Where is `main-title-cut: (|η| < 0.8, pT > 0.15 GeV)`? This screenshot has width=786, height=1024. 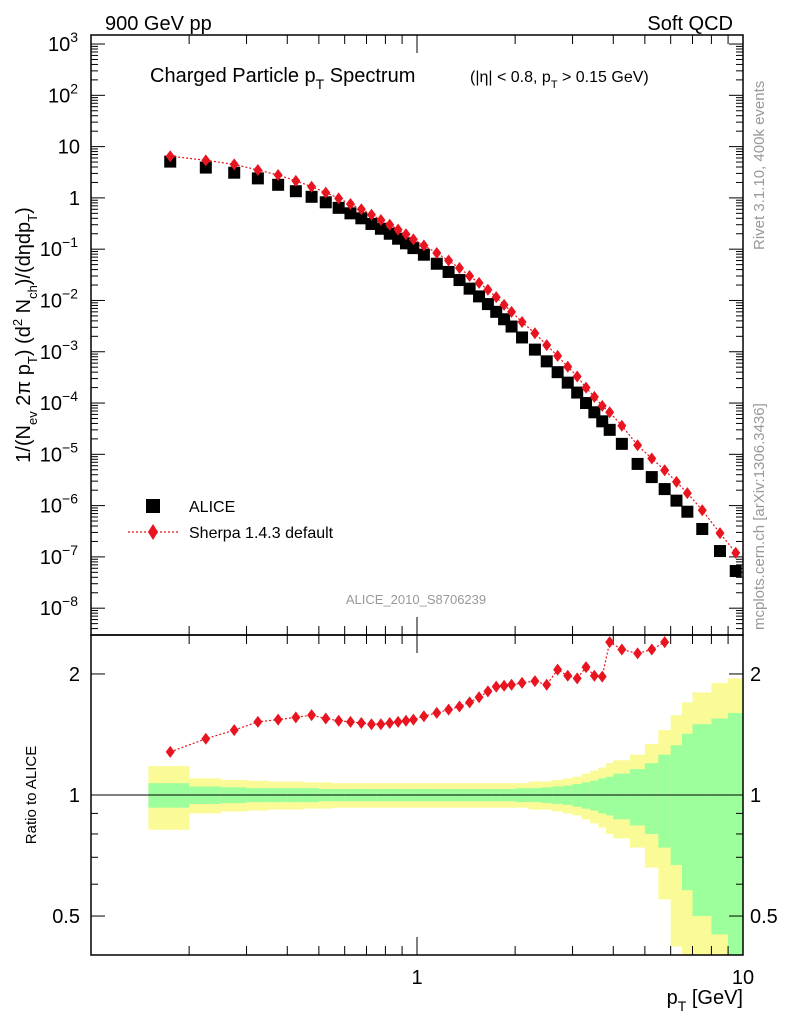 main-title-cut: (|η| < 0.8, pT > 0.15 GeV) is located at coordinates (559, 80).